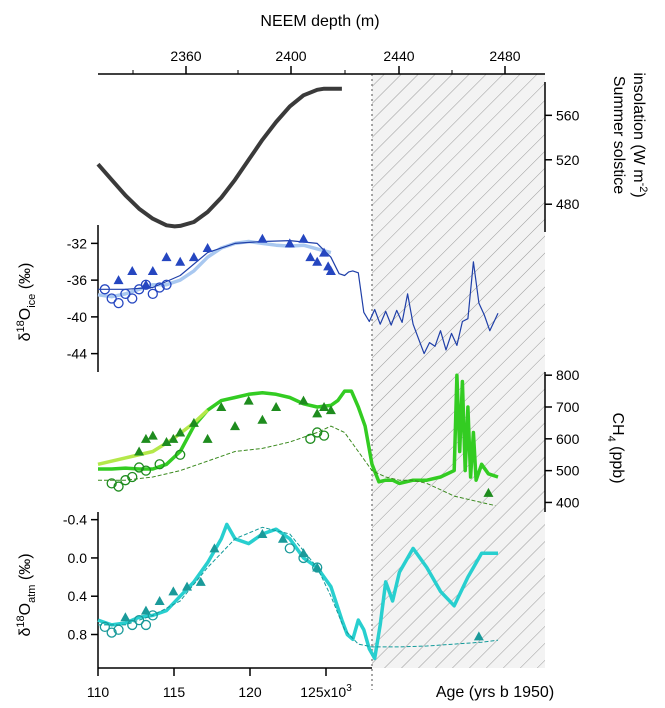  I want to click on d18O_atm-y-tick-label: 0.8, so click(78, 635).